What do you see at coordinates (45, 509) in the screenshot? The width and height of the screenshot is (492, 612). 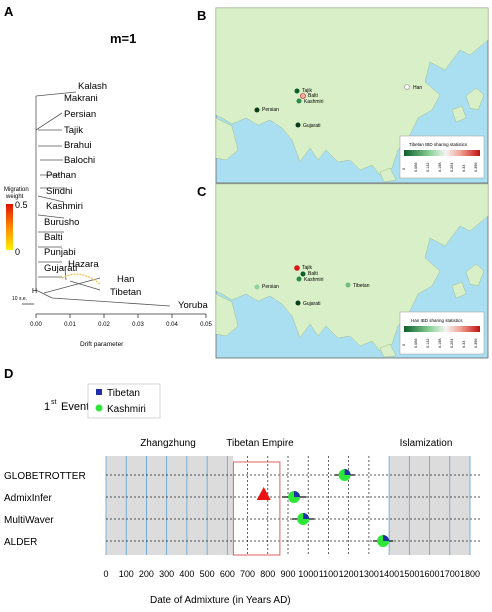 I see `method-labels: GLOBETROTTER AdmixInfer MultiWaver ALDER` at bounding box center [45, 509].